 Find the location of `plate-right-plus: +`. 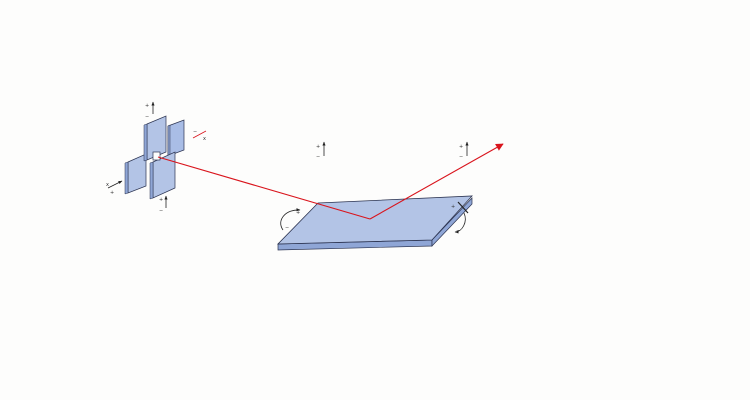

plate-right-plus: + is located at coordinates (453, 207).